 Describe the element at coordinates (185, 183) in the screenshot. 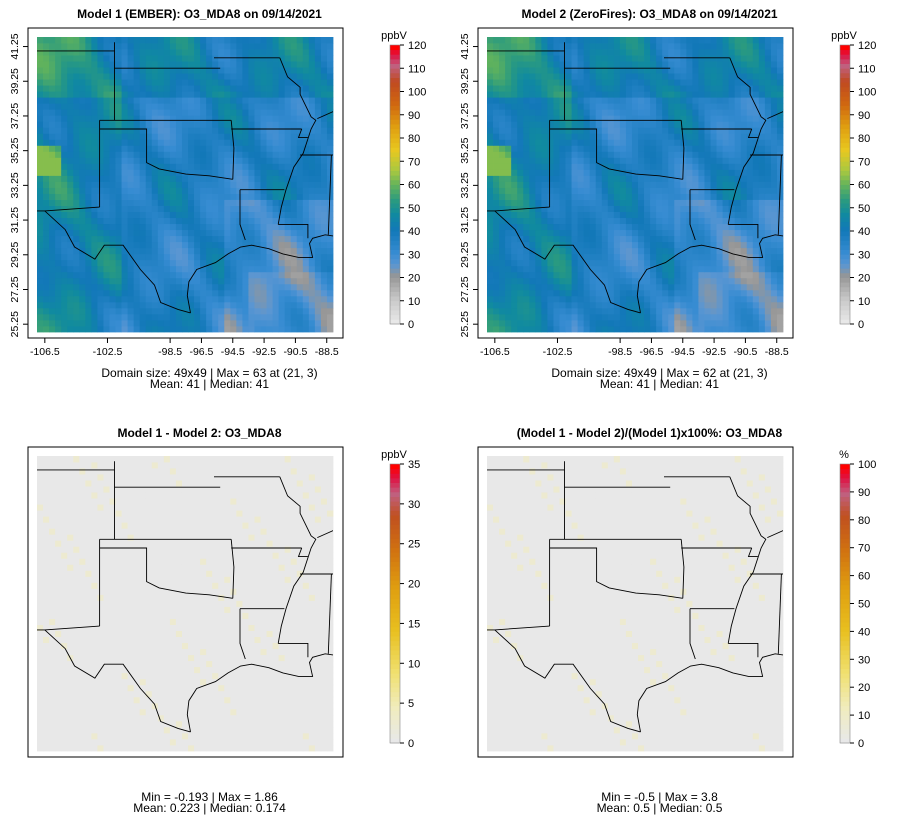

I see `plot-frame` at that location.